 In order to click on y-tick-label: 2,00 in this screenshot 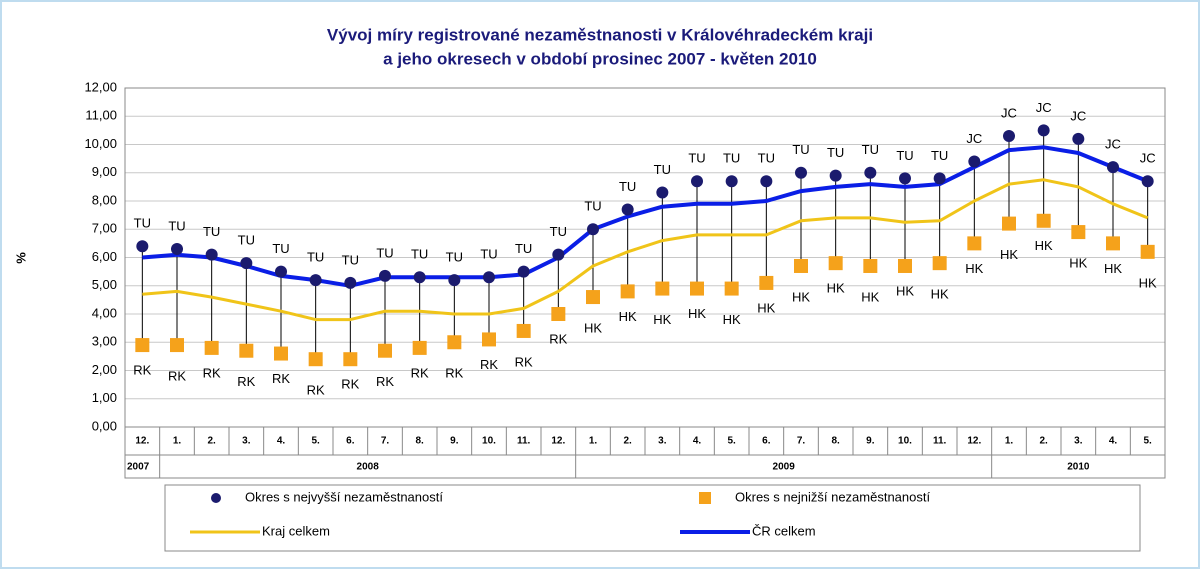, I will do `click(104, 369)`.